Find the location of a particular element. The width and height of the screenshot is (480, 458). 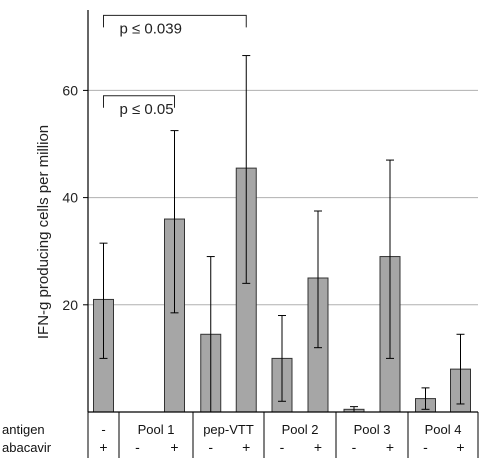

category-label-1: Pool 1 is located at coordinates (156, 429).